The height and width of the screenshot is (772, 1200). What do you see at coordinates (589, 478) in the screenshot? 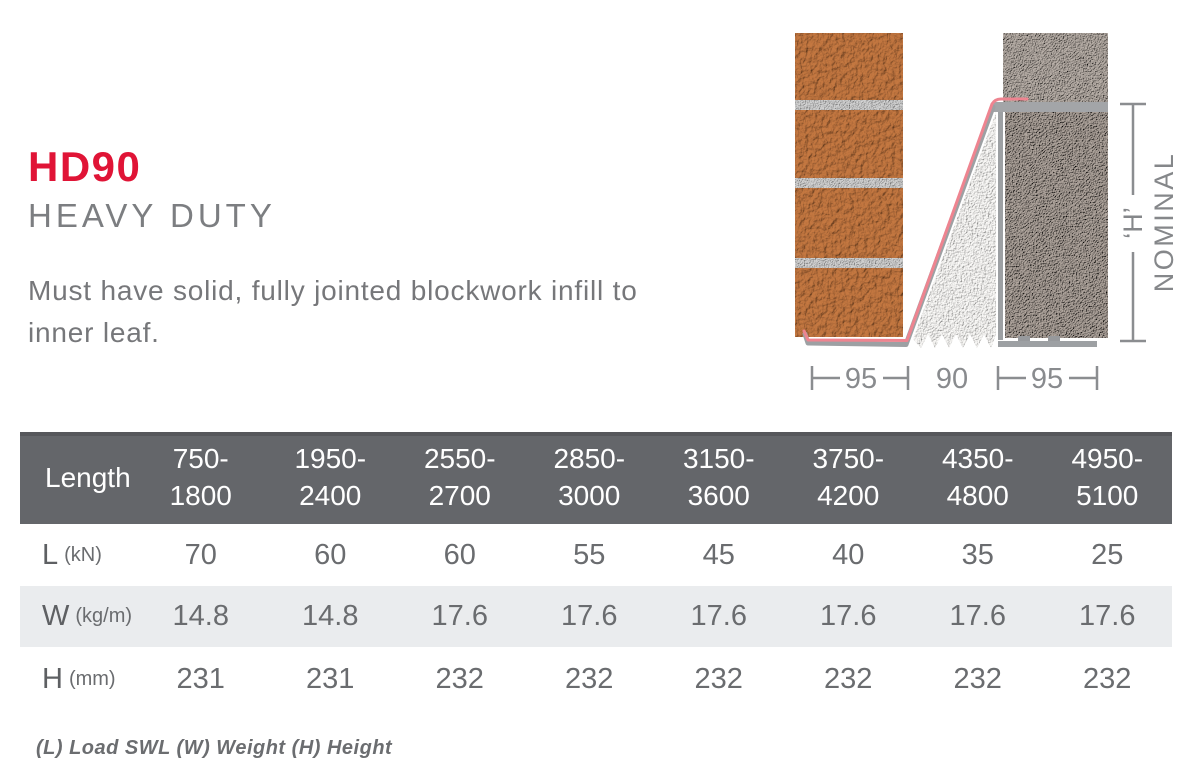
I see `col-header-2850-3000: 2850- 3000` at bounding box center [589, 478].